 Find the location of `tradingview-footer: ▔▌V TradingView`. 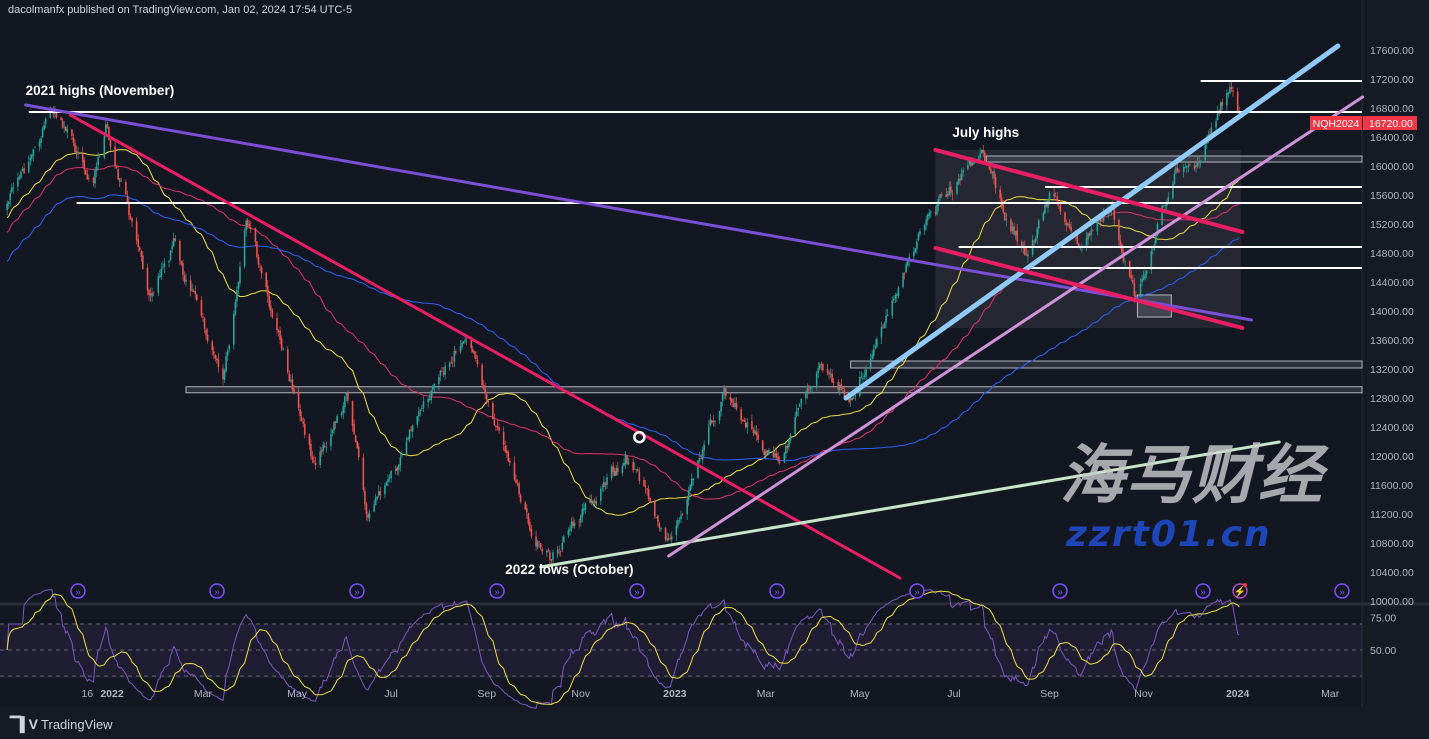

tradingview-footer: ▔▌V TradingView is located at coordinates (61, 724).